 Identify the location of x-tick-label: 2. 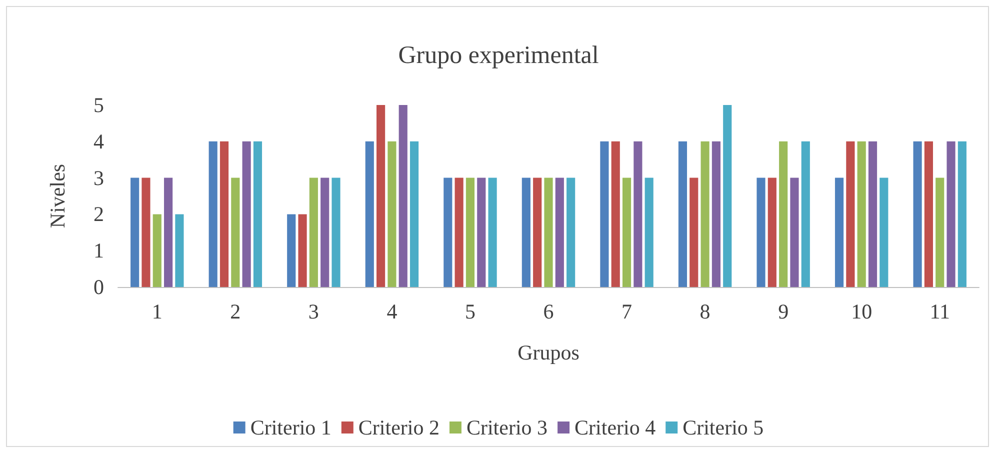
(235, 312).